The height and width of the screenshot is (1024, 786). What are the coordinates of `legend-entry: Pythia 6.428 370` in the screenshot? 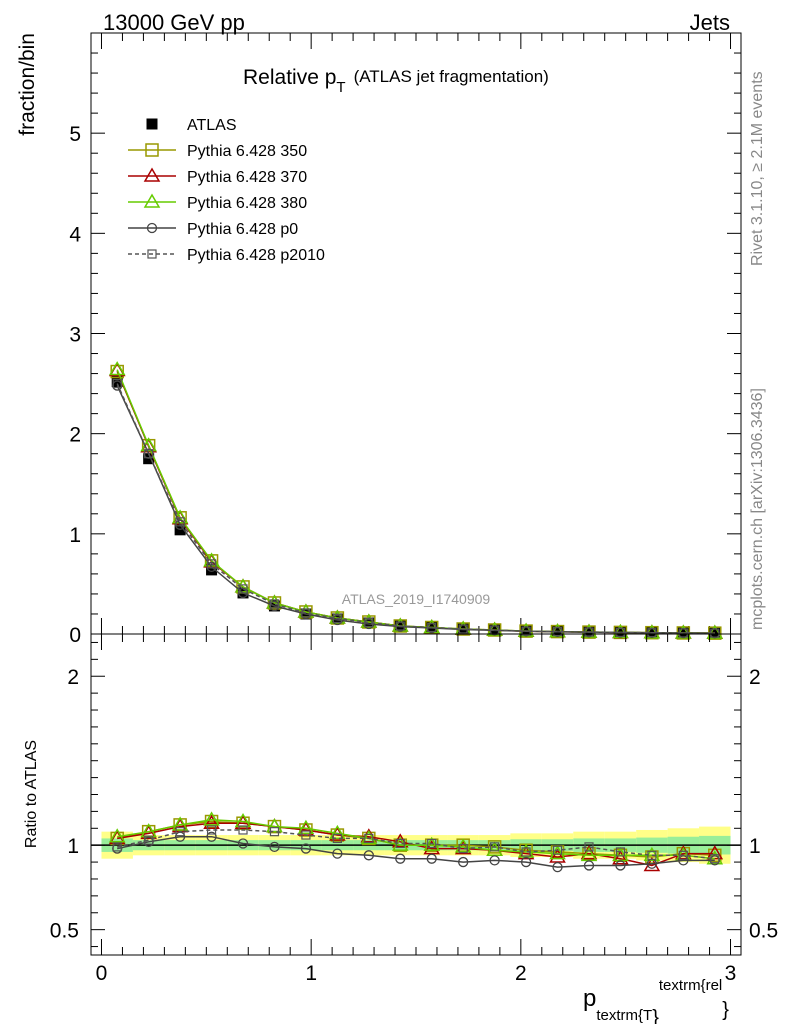 It's located at (217, 176).